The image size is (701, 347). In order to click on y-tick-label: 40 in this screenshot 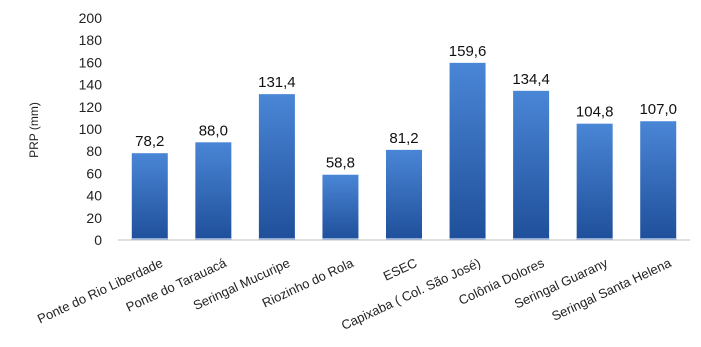, I will do `click(94, 196)`.